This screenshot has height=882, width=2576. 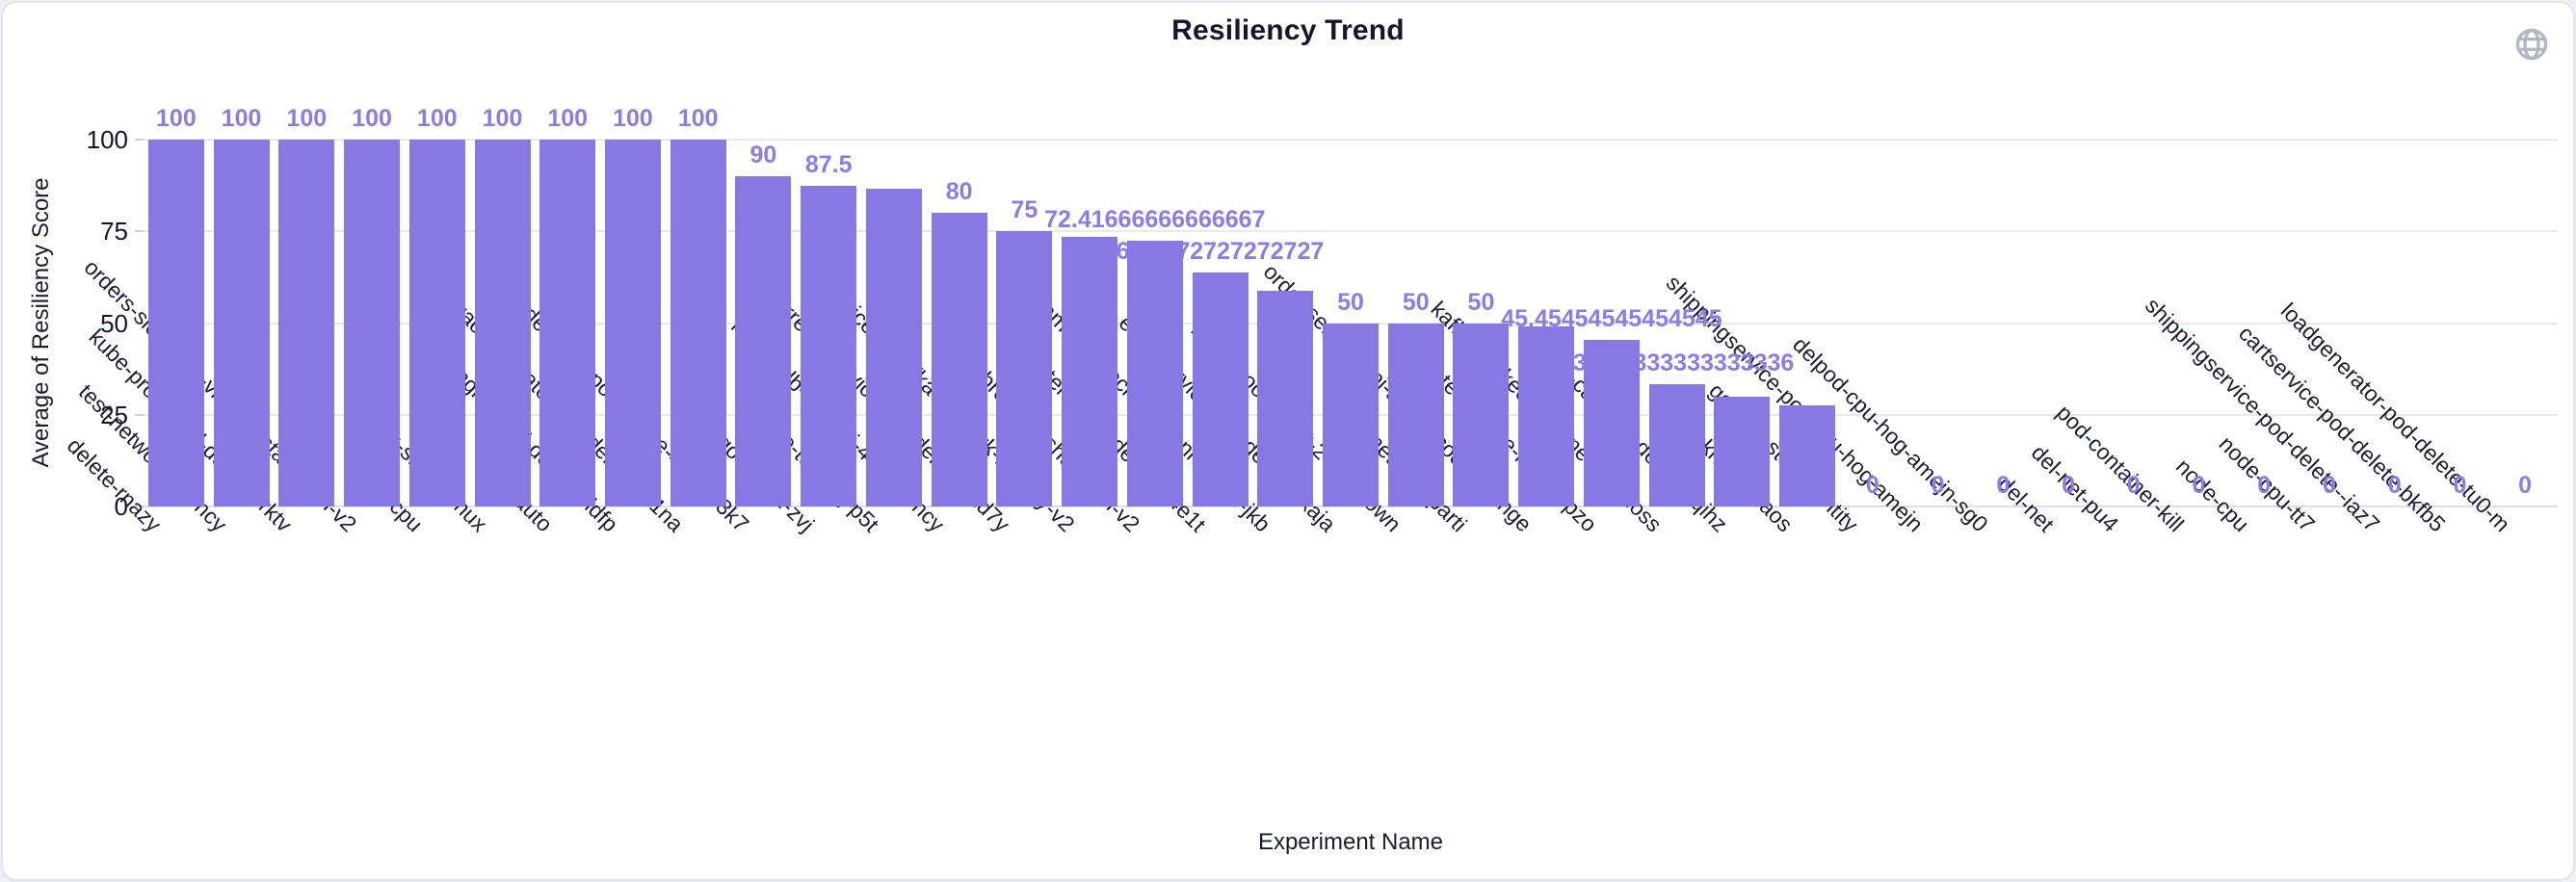 I want to click on bar-value-label: 90, so click(x=763, y=155).